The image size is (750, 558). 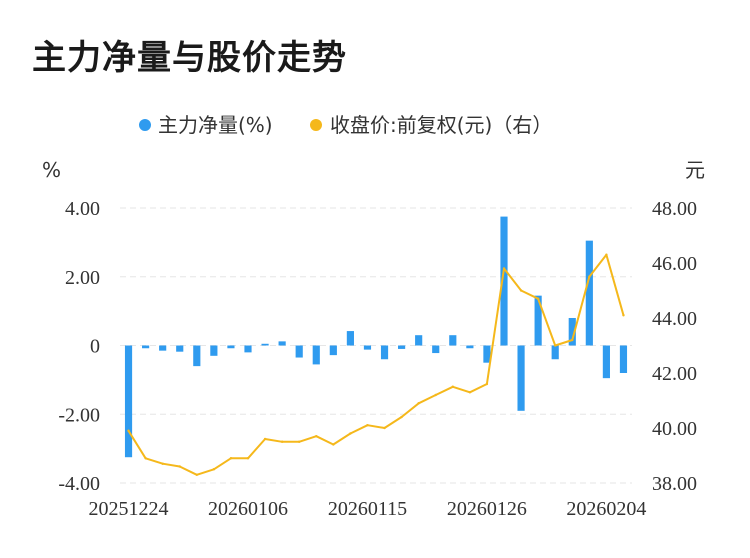 What do you see at coordinates (674, 319) in the screenshot?
I see `right-tick-label: 44.00` at bounding box center [674, 319].